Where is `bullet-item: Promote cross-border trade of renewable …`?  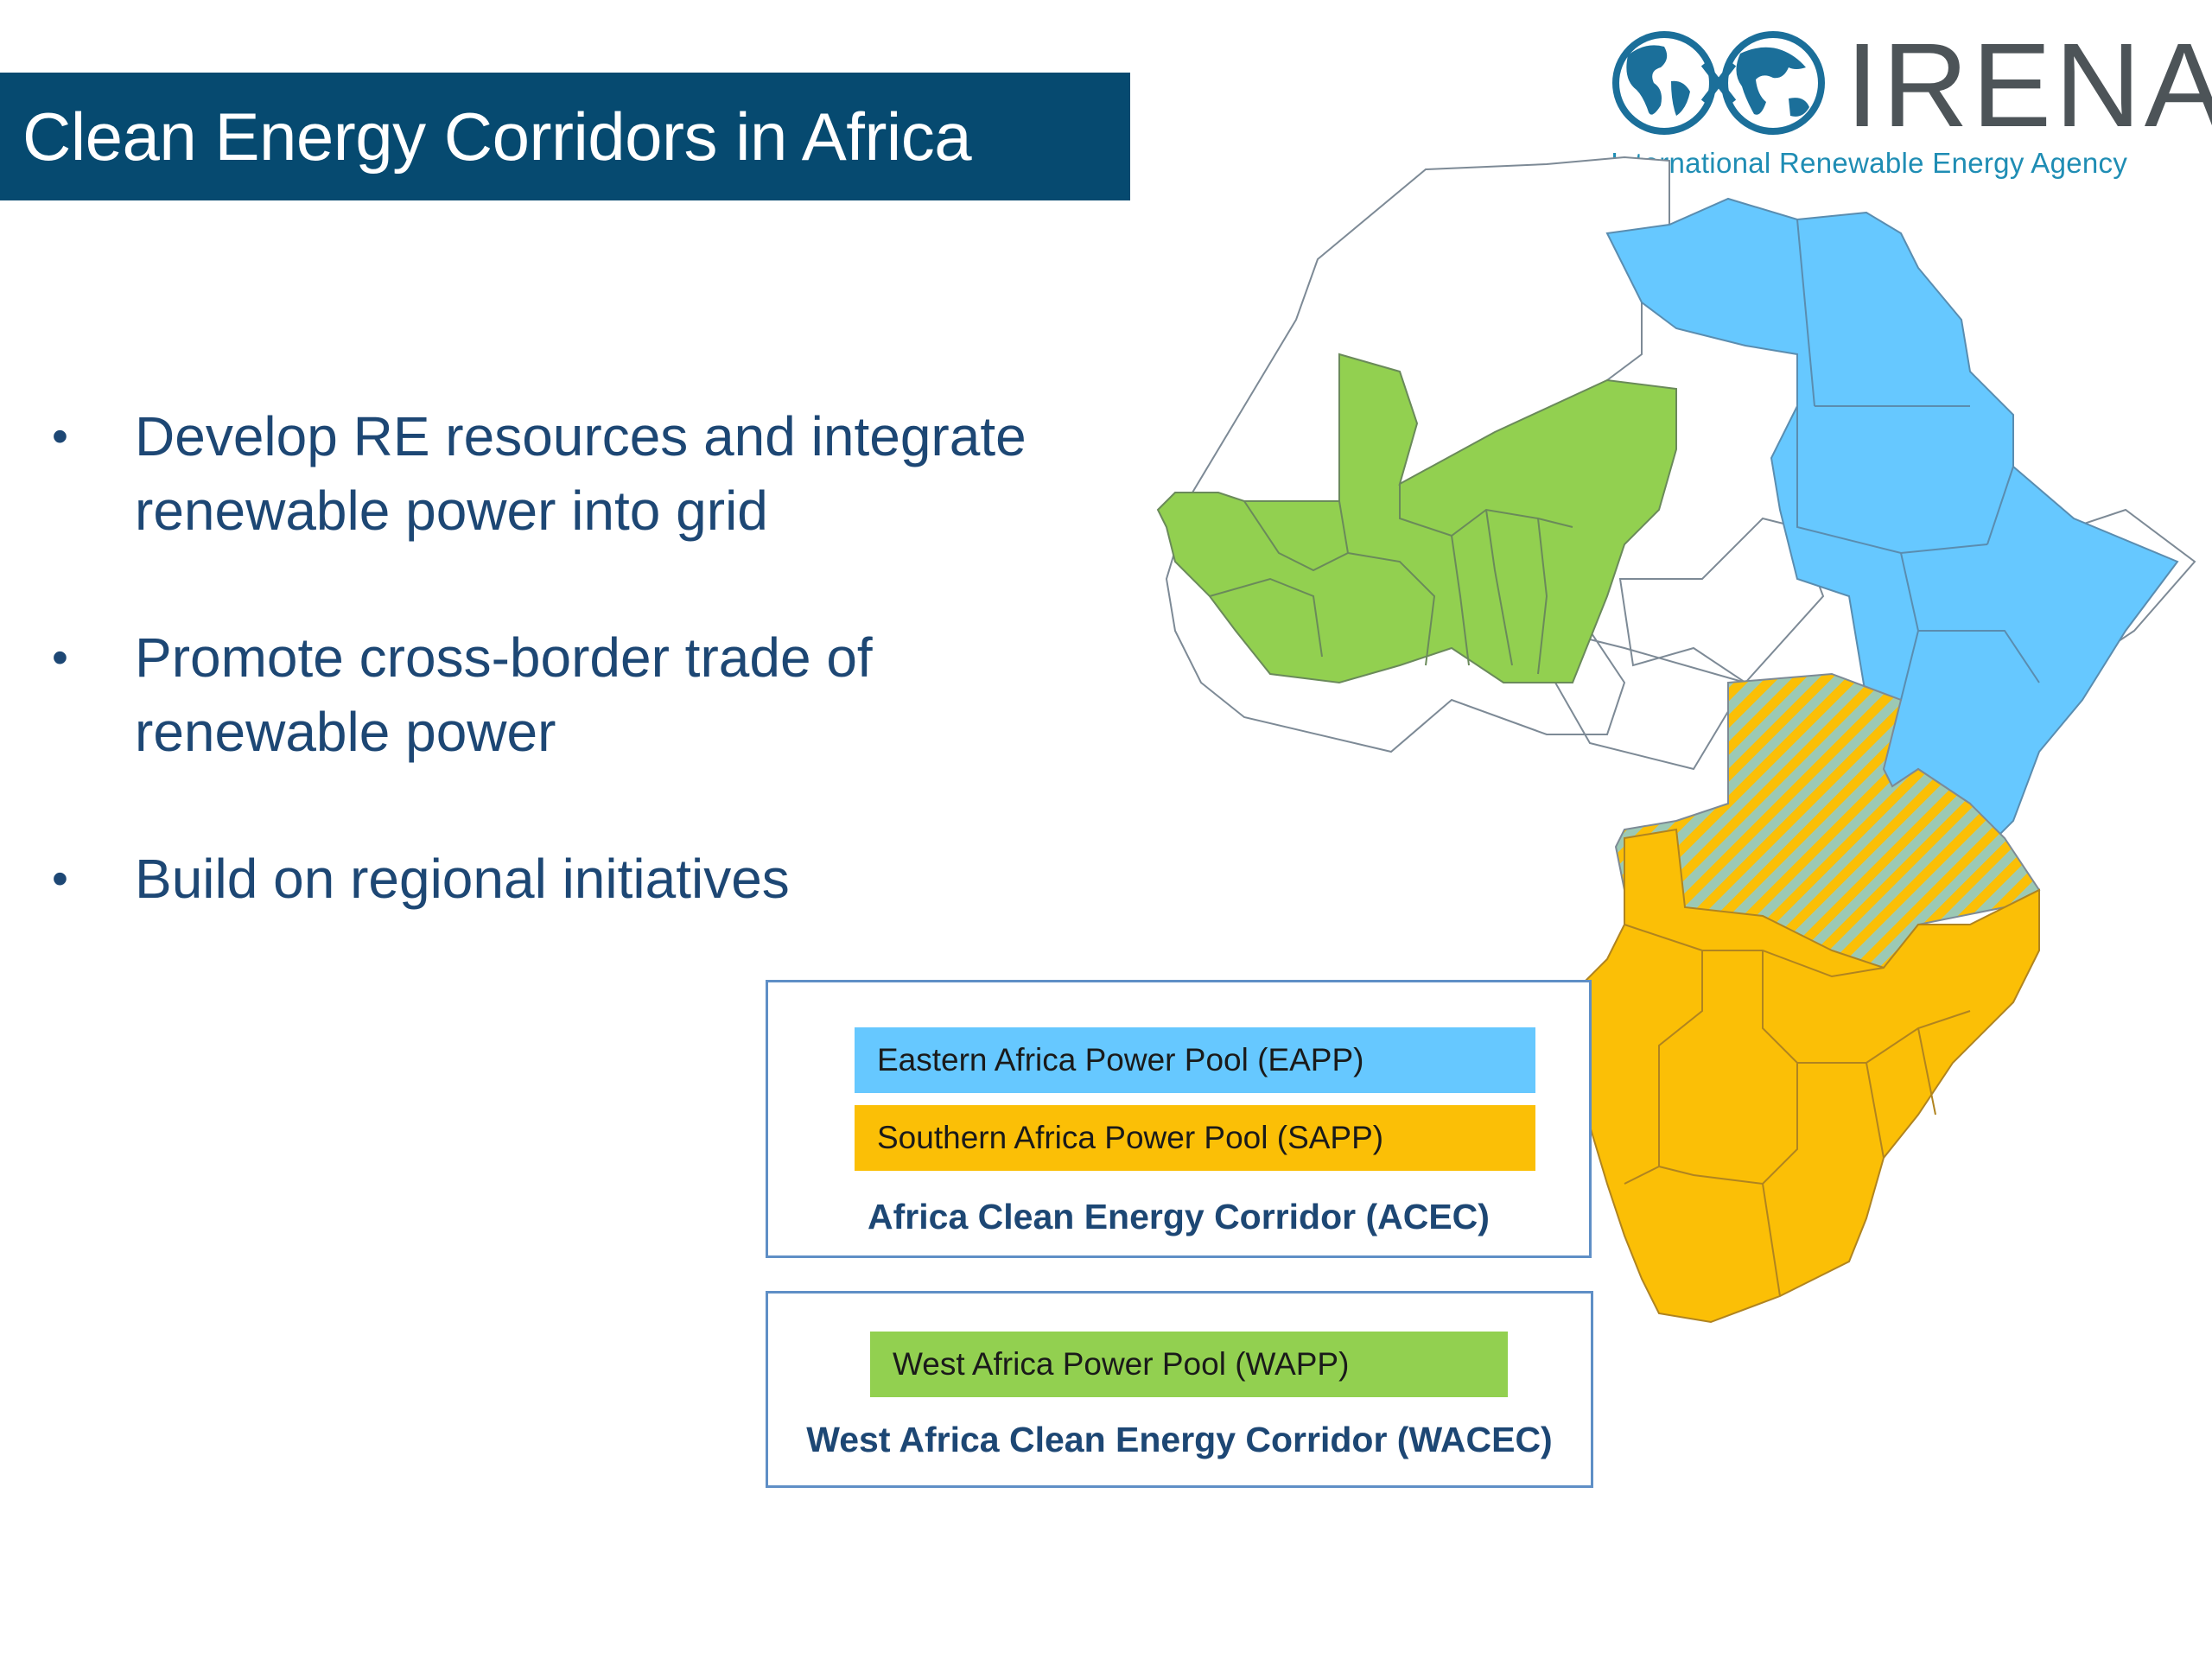 bullet-item: Promote cross-border trade of renewable … is located at coordinates (563, 694).